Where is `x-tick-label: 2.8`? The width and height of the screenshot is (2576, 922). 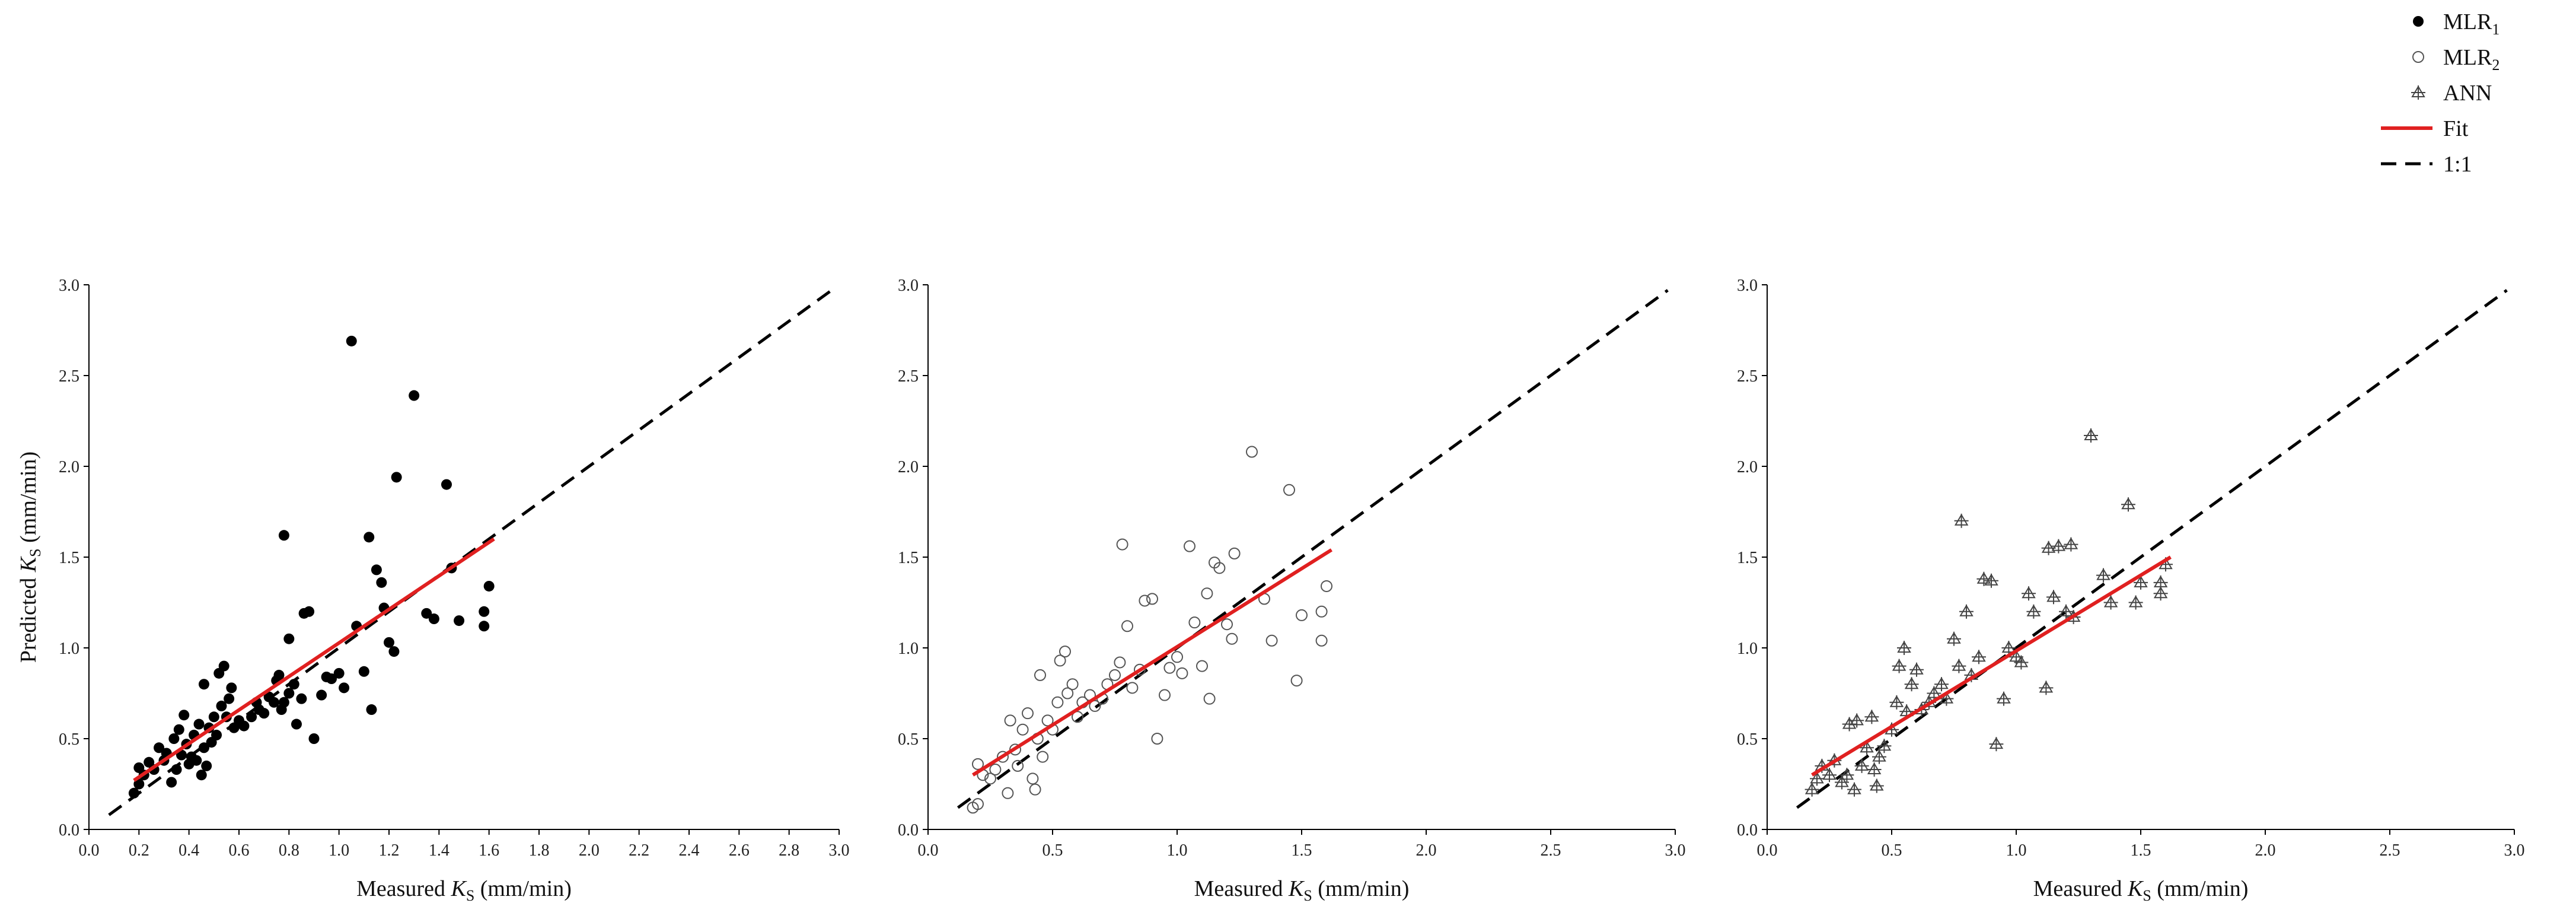
x-tick-label: 2.8 is located at coordinates (789, 850).